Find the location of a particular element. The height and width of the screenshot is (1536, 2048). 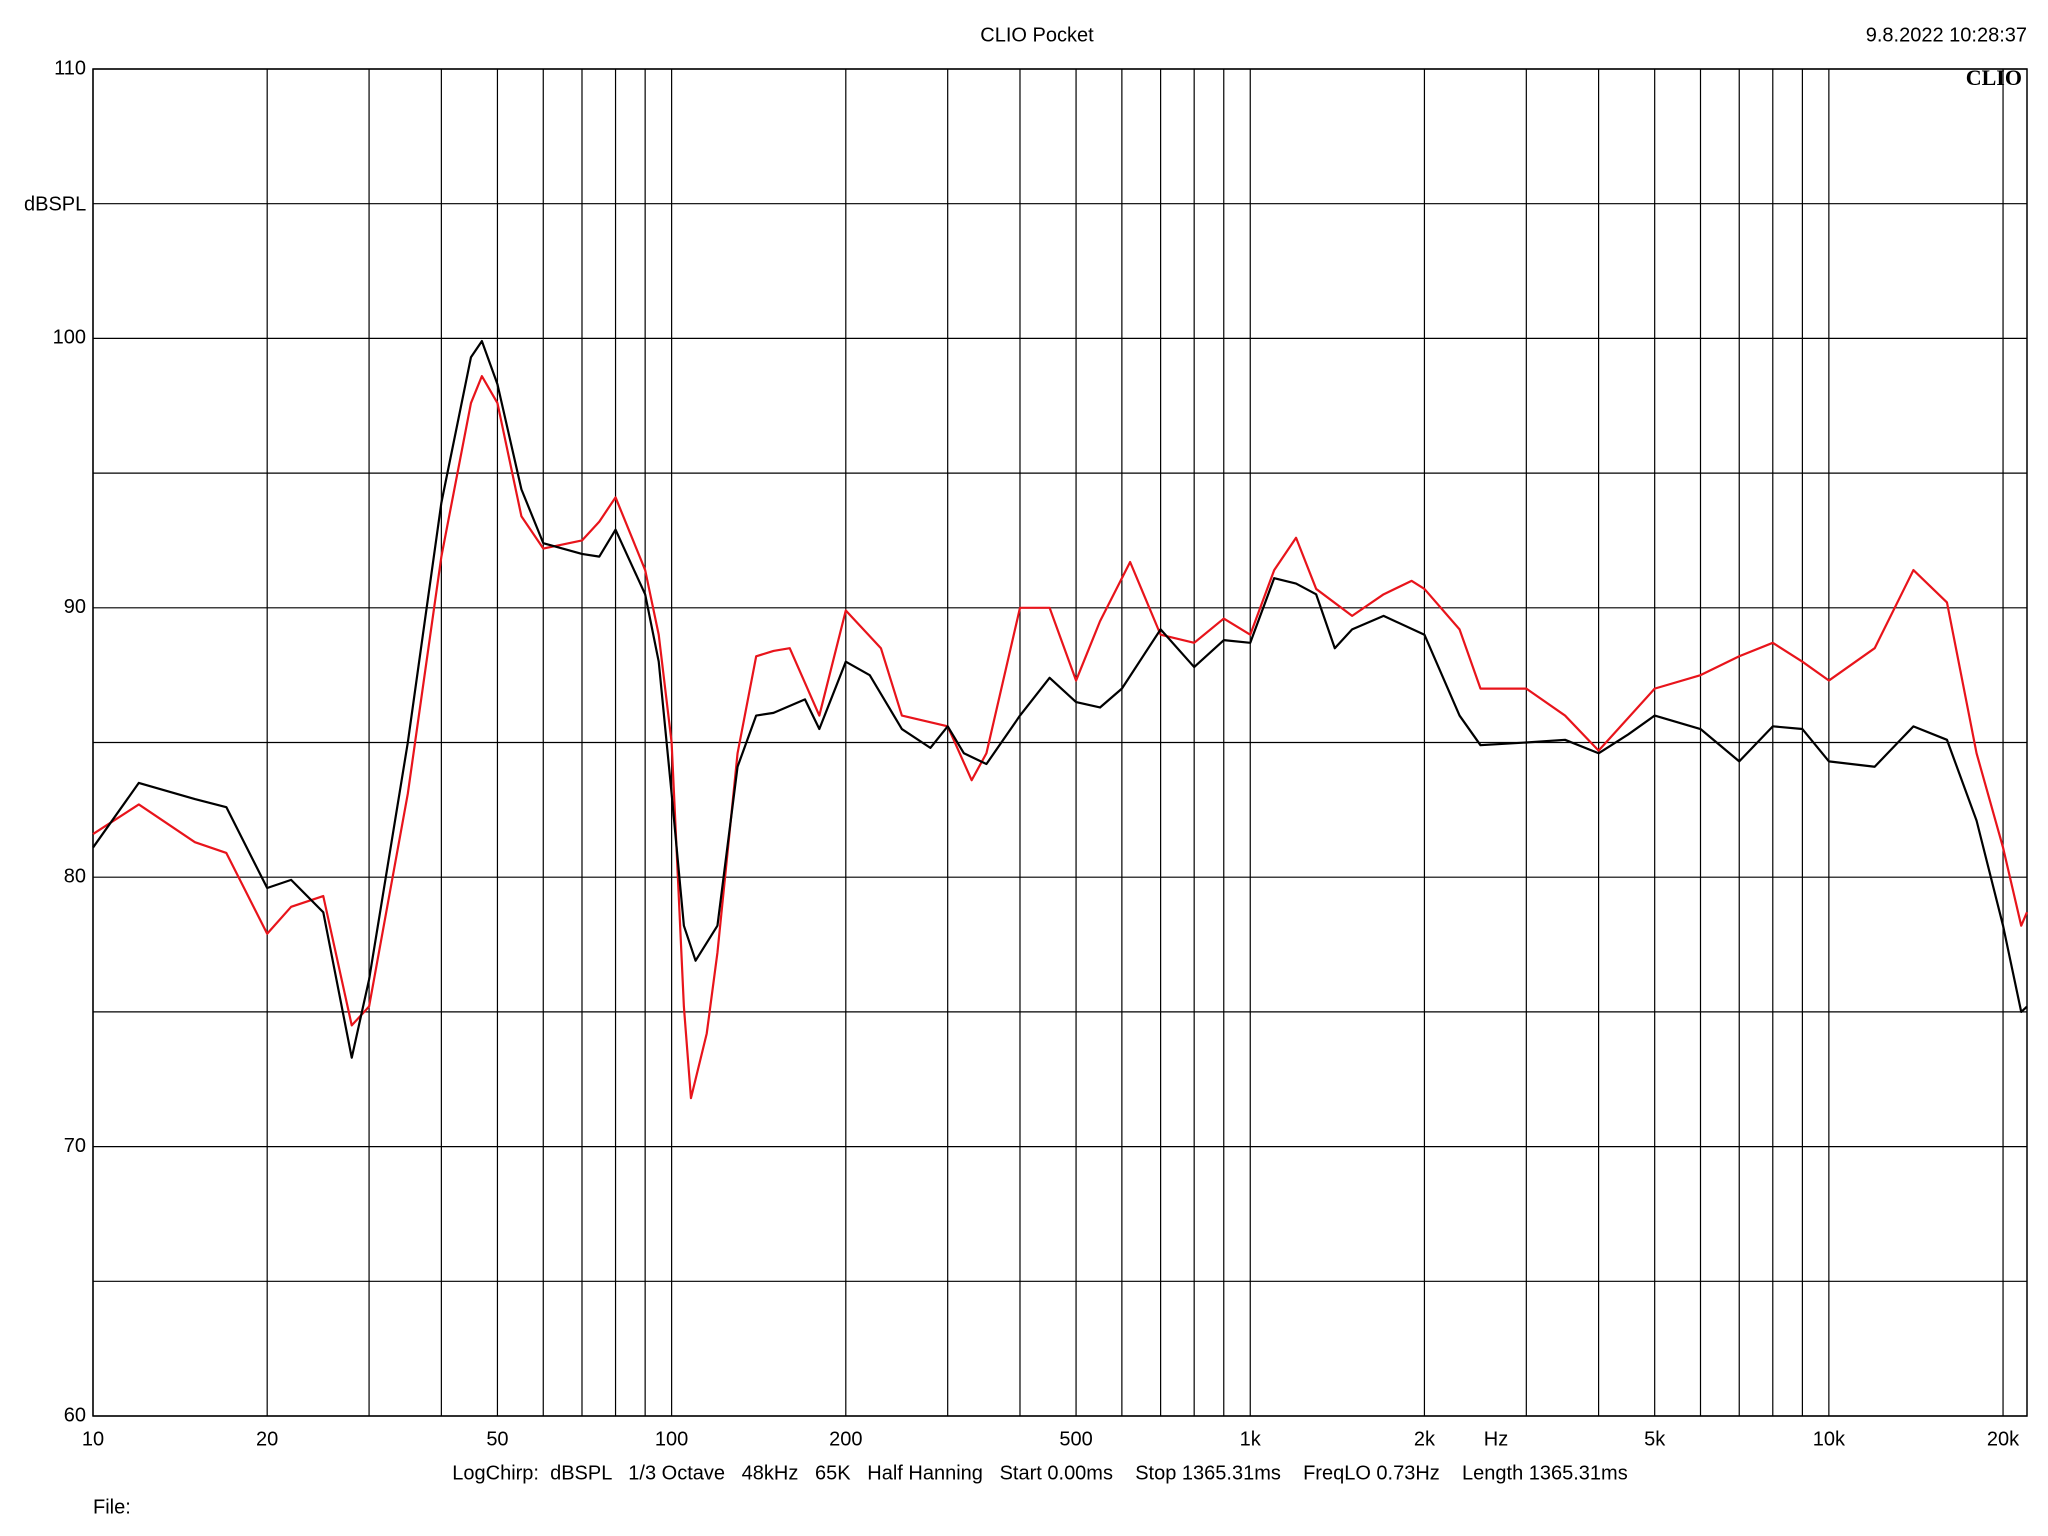

logo: CLIO is located at coordinates (1994, 77).